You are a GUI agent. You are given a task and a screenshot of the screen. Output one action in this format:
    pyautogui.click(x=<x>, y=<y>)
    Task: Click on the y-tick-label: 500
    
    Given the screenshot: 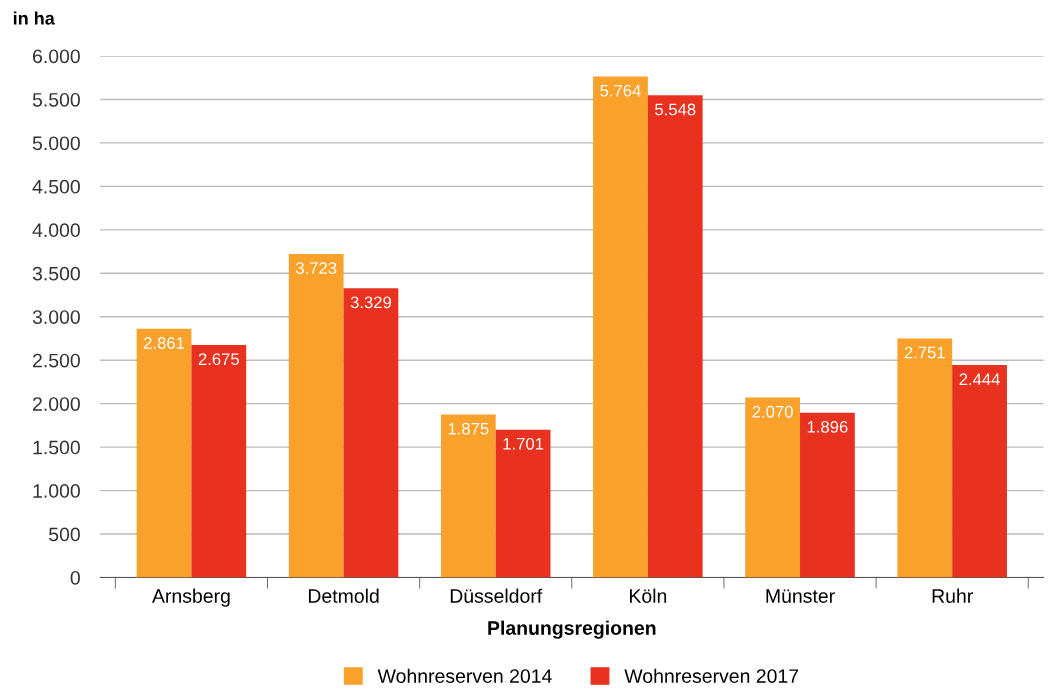 What is the action you would take?
    pyautogui.click(x=64, y=534)
    